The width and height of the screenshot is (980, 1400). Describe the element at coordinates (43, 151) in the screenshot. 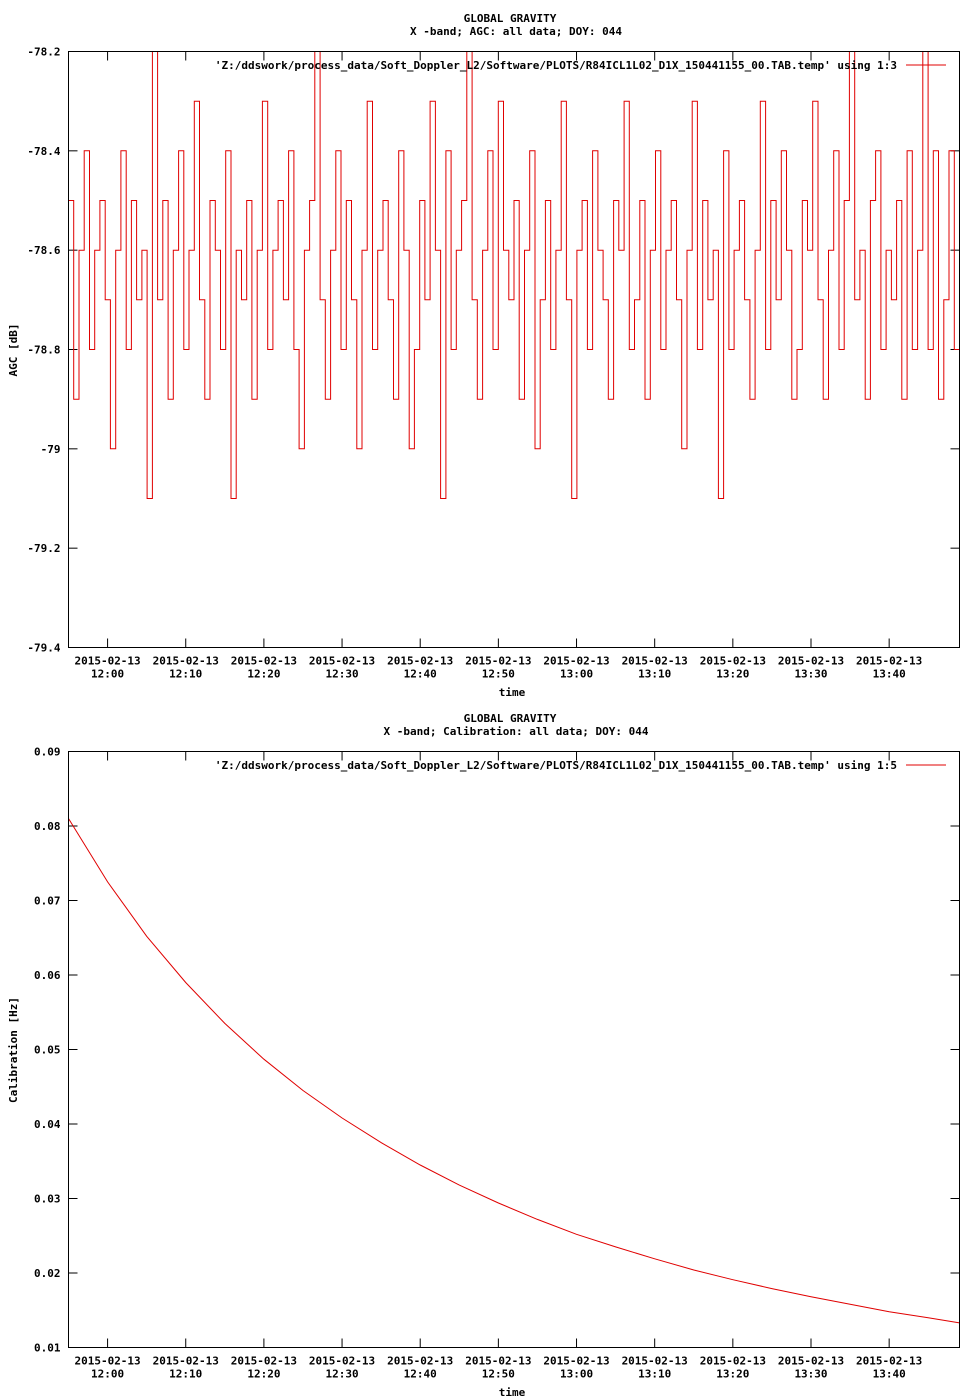

I see `y-tick-label: -78.4` at that location.